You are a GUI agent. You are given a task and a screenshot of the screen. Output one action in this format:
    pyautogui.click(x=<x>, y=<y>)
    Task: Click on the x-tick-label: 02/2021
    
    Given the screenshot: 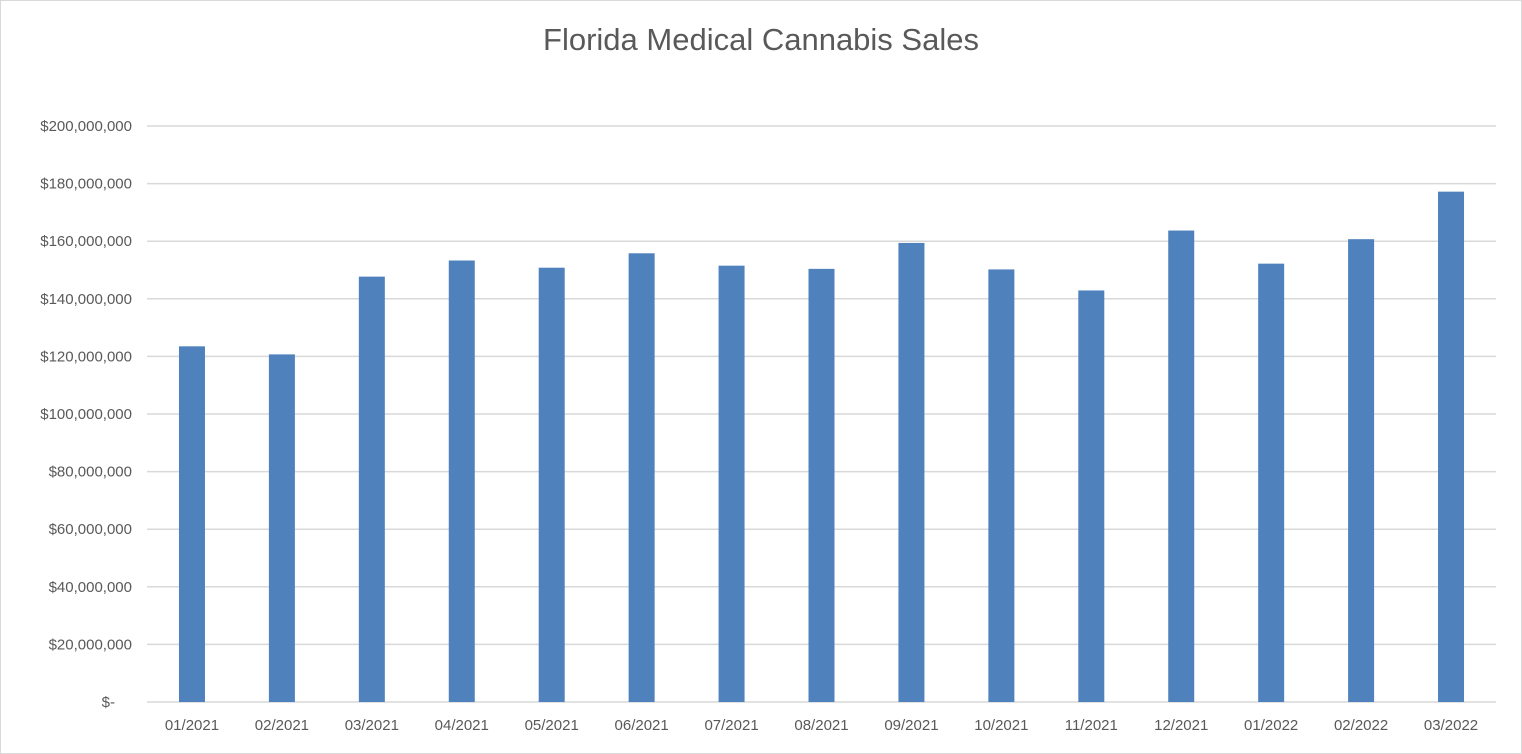 What is the action you would take?
    pyautogui.click(x=282, y=725)
    